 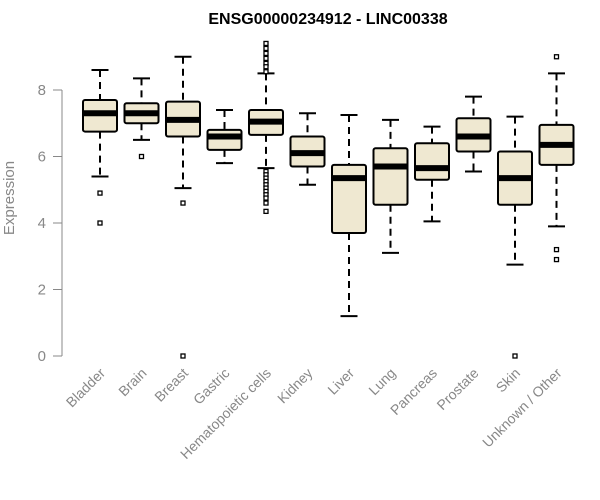 What do you see at coordinates (183, 207) in the screenshot?
I see `box-breast` at bounding box center [183, 207].